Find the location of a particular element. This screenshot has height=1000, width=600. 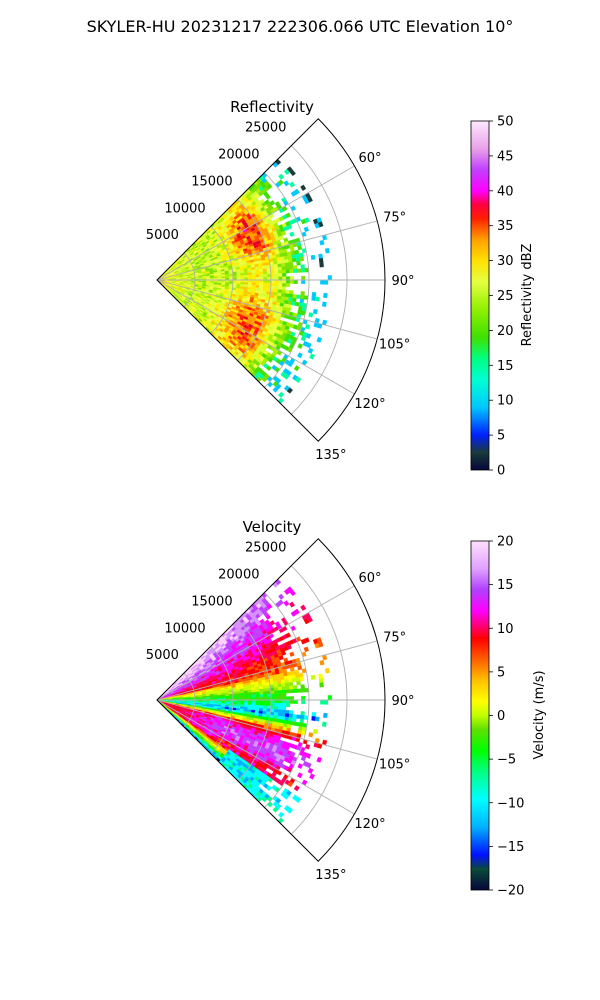

colorbar-tick-label: 25 is located at coordinates (505, 296).